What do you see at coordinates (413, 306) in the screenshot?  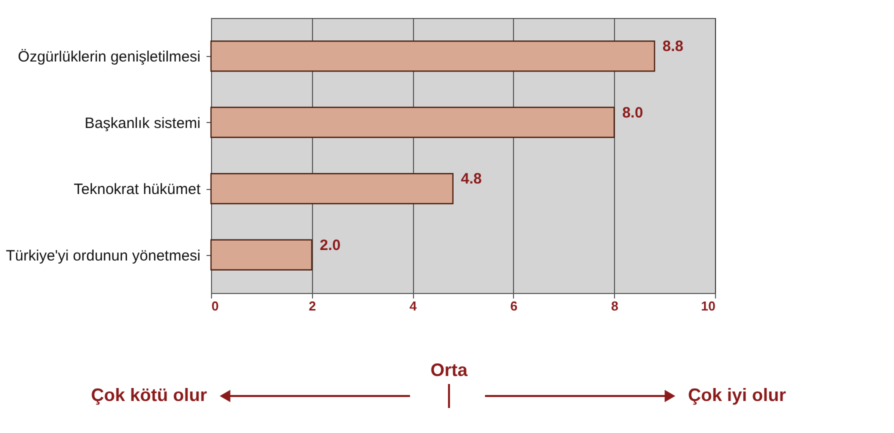 I see `x-tick-label: 4` at bounding box center [413, 306].